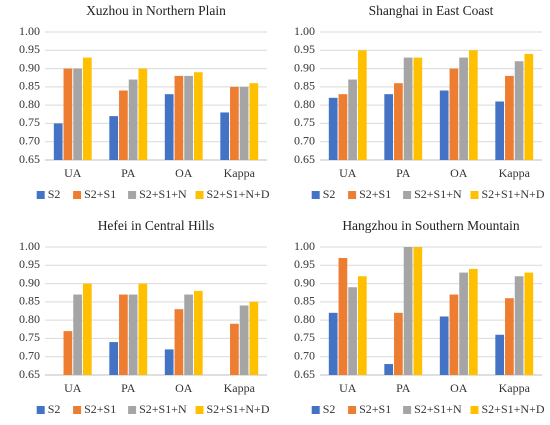 The image size is (550, 425). Describe the element at coordinates (304, 86) in the screenshot. I see `y-tick-label: 0.85` at that location.